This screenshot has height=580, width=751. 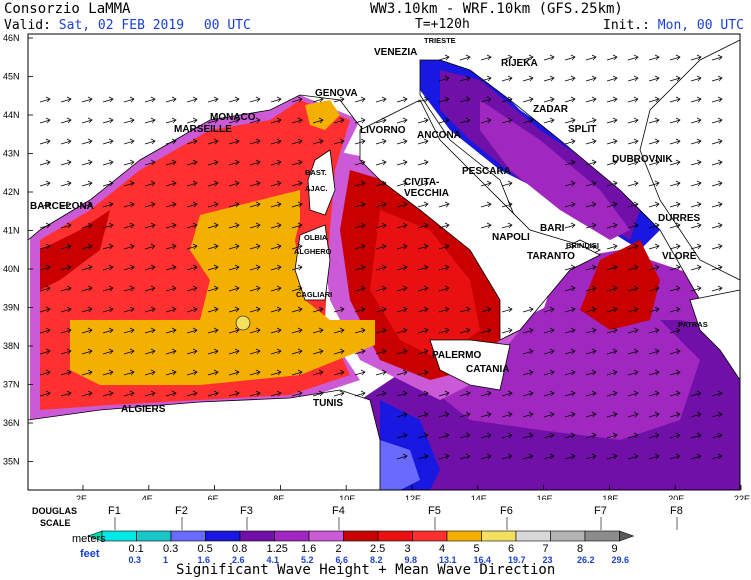 What do you see at coordinates (479, 497) in the screenshot?
I see `lon-tick-label: 14E` at bounding box center [479, 497].